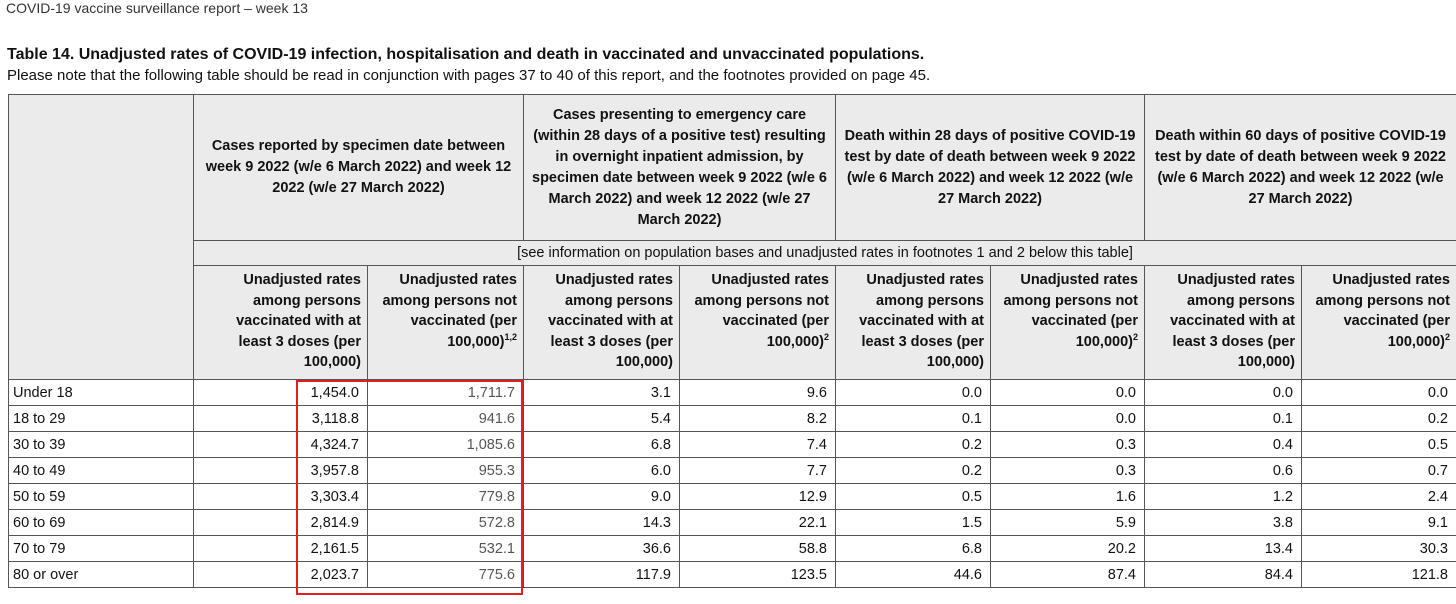  What do you see at coordinates (601, 418) in the screenshot?
I see `rate-cell: 5.4` at bounding box center [601, 418].